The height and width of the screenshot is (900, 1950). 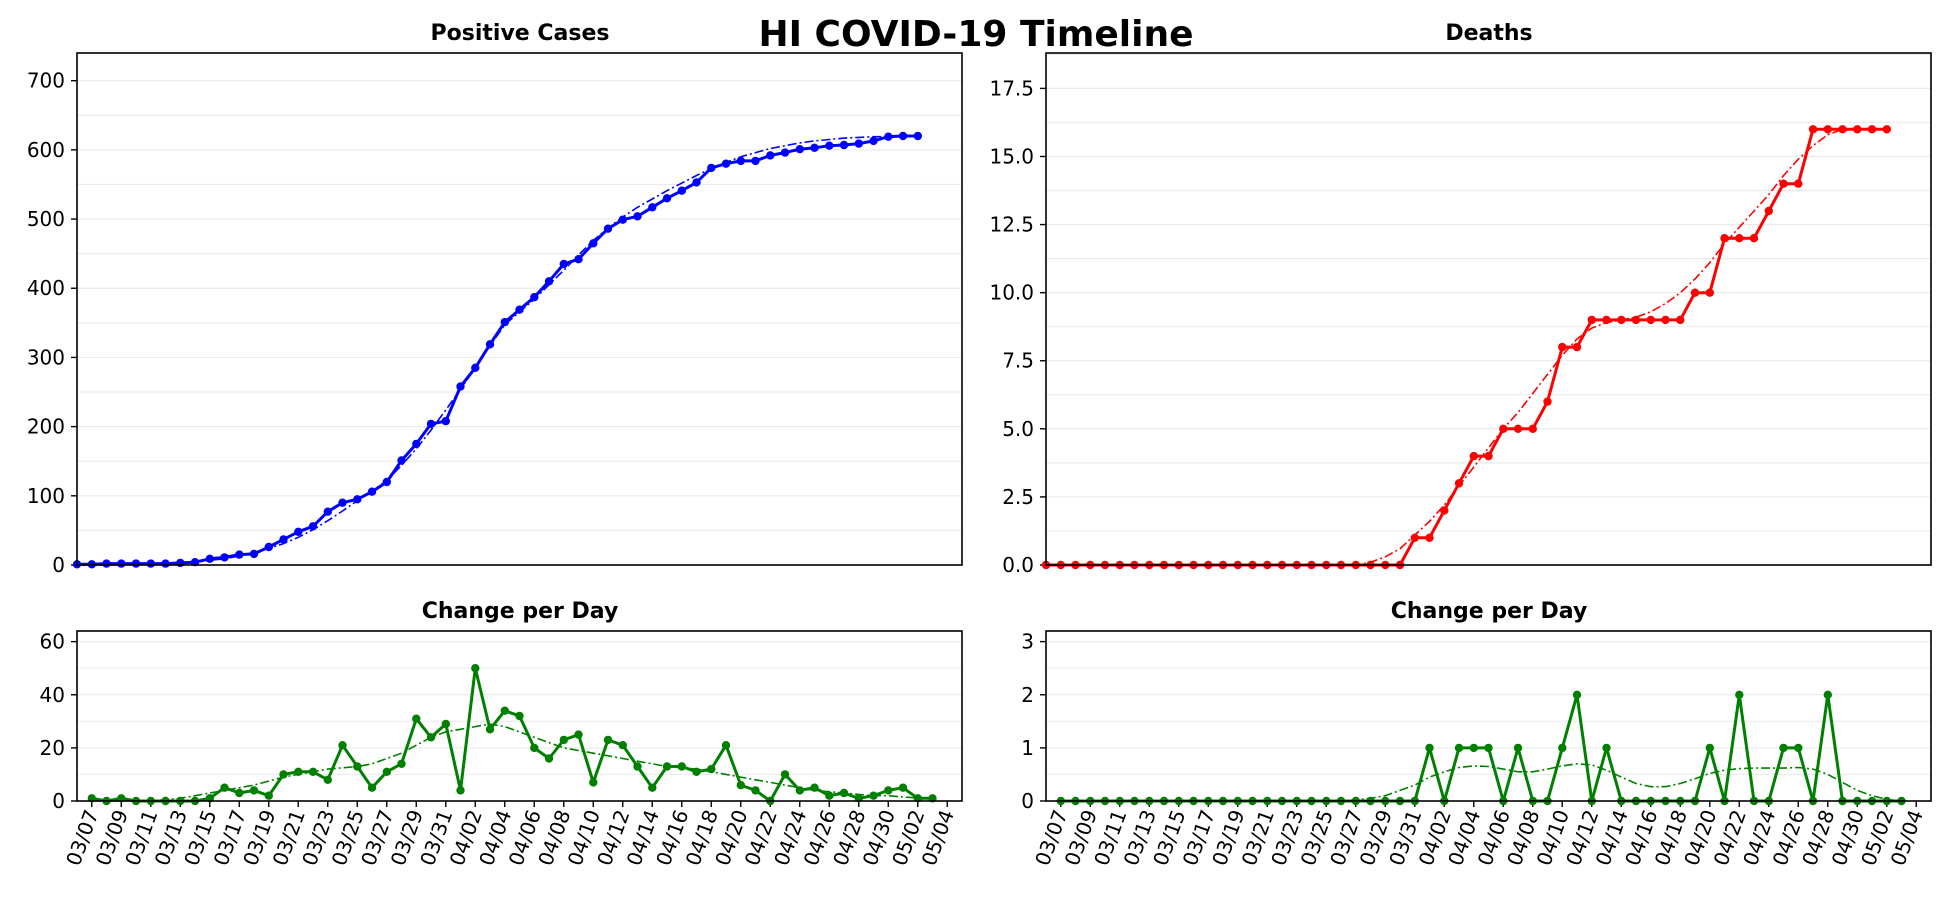 I want to click on y-tick-label: 17.5, so click(x=1011, y=88).